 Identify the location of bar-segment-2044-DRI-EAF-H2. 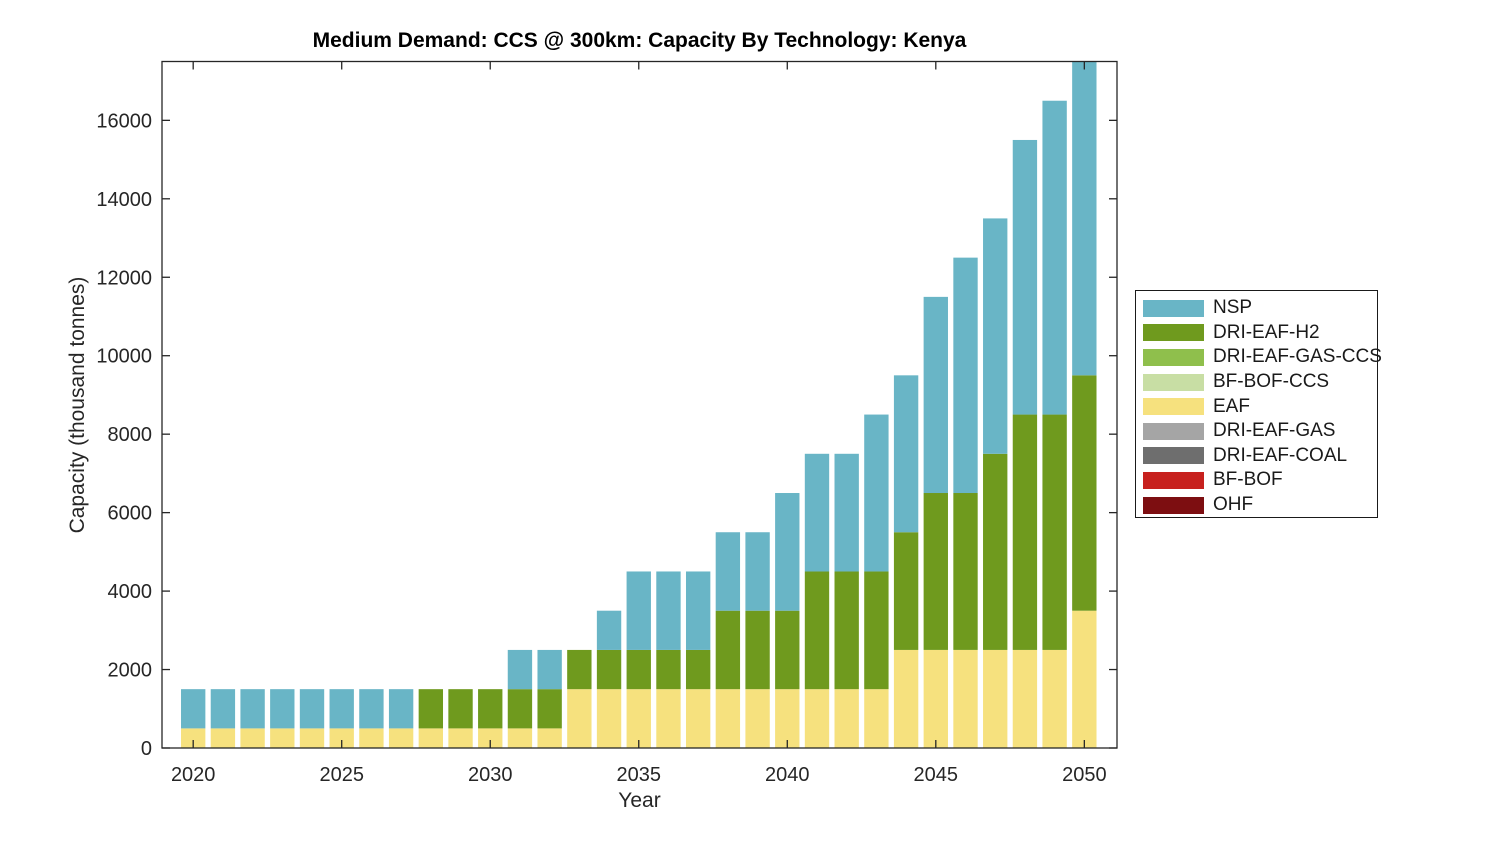
(906, 591).